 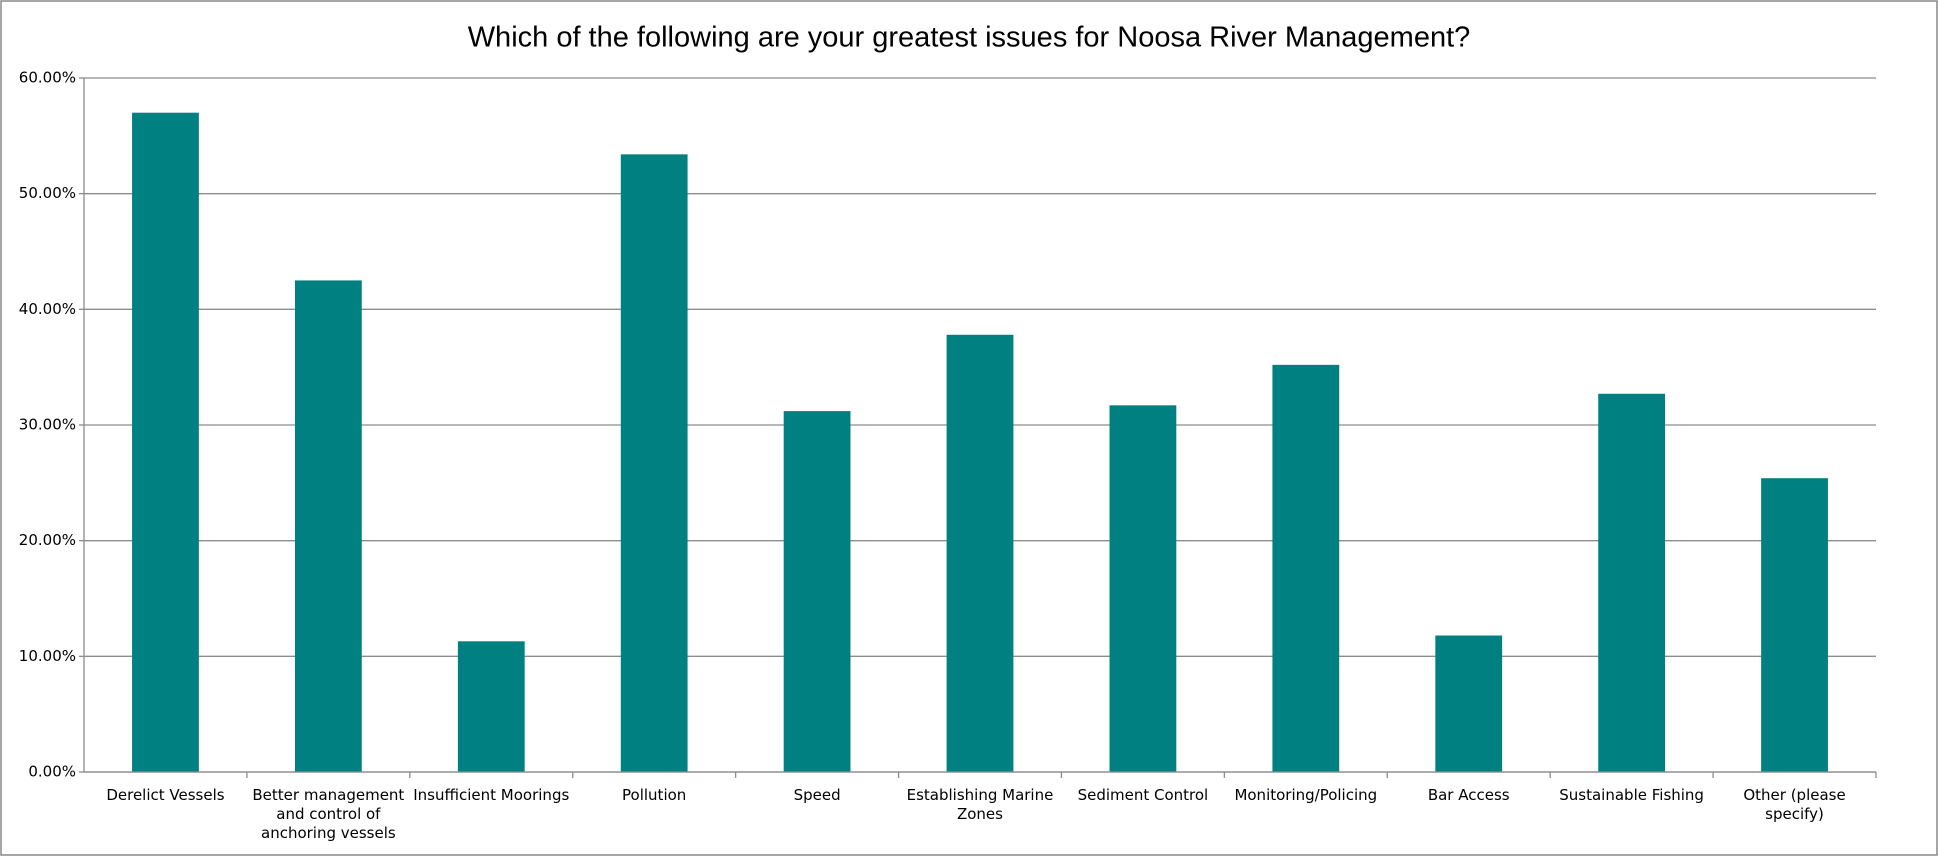 I want to click on y-tick-label: 30.00%, so click(x=47, y=425).